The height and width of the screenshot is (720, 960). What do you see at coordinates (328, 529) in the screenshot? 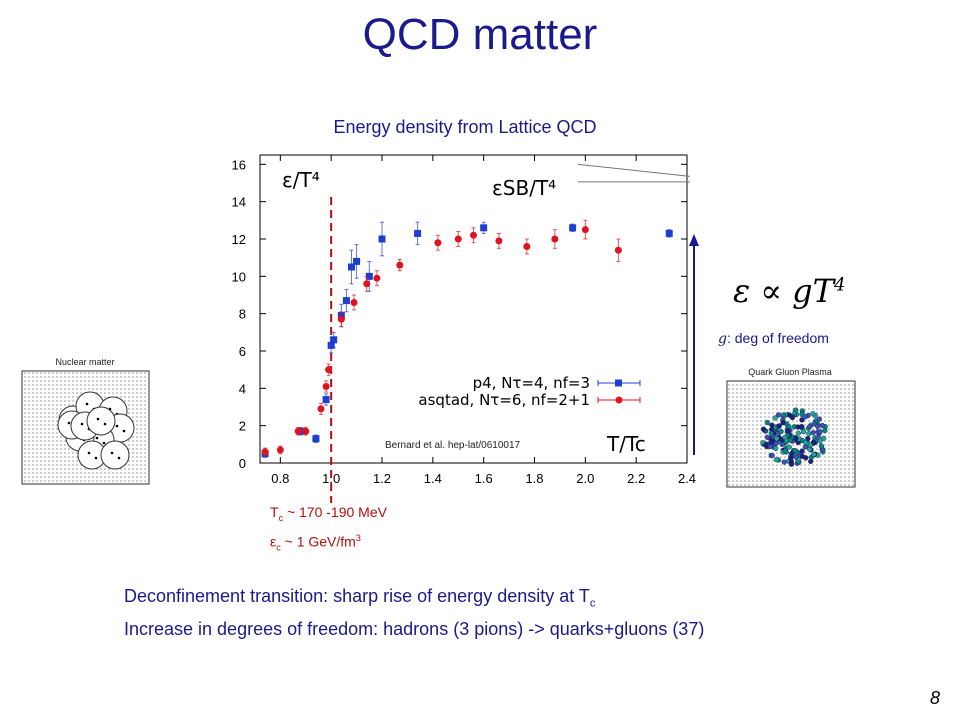
I see `tc-note: Tc ~ 170 -190 MeV εc ~ 1 GeV/fm3` at bounding box center [328, 529].